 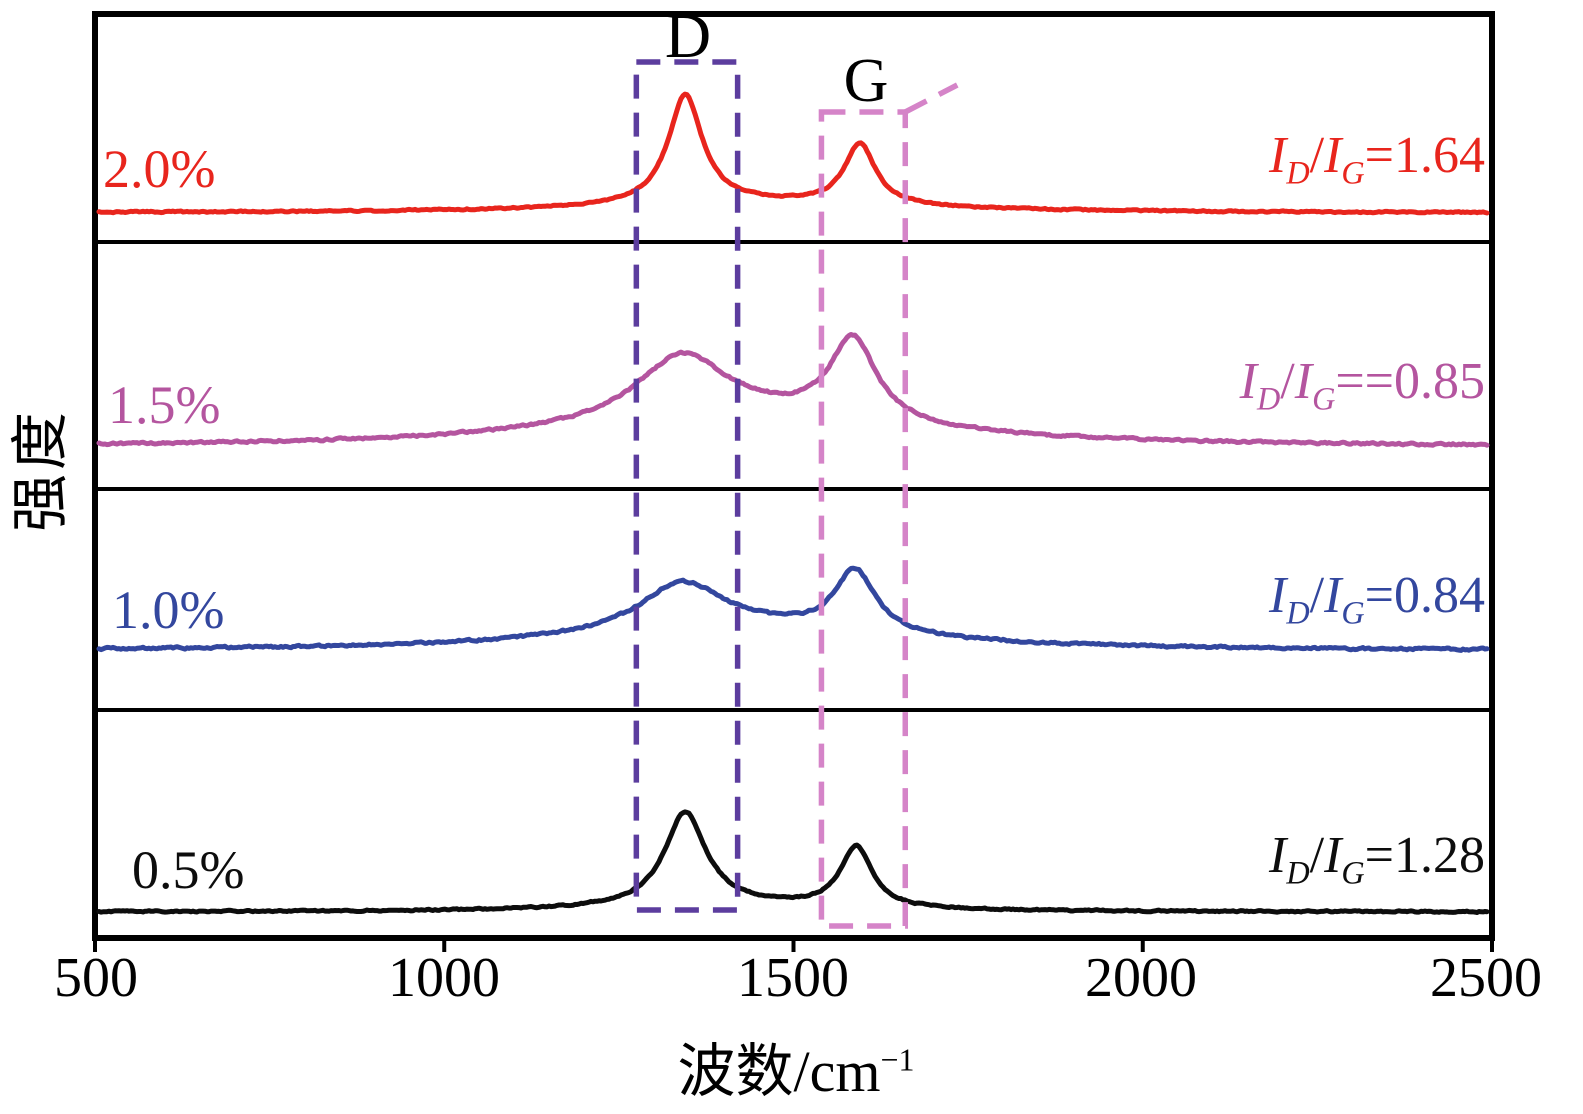 I want to click on series-label-0-5-percent: 0.5%, so click(x=188, y=870).